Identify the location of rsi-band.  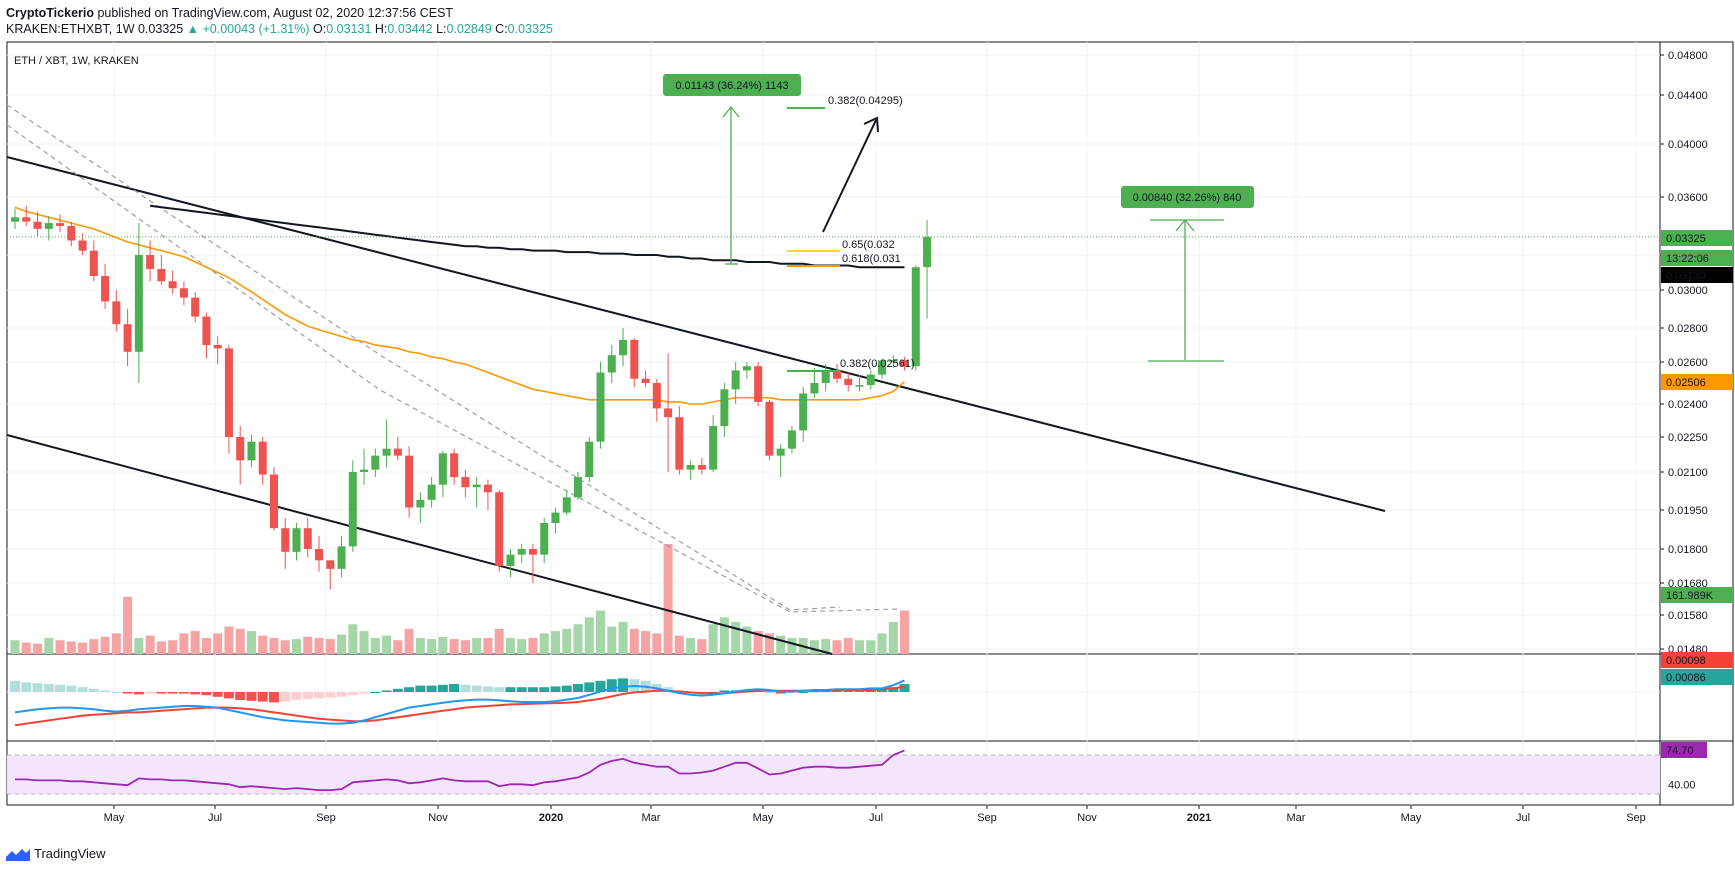
(833, 774).